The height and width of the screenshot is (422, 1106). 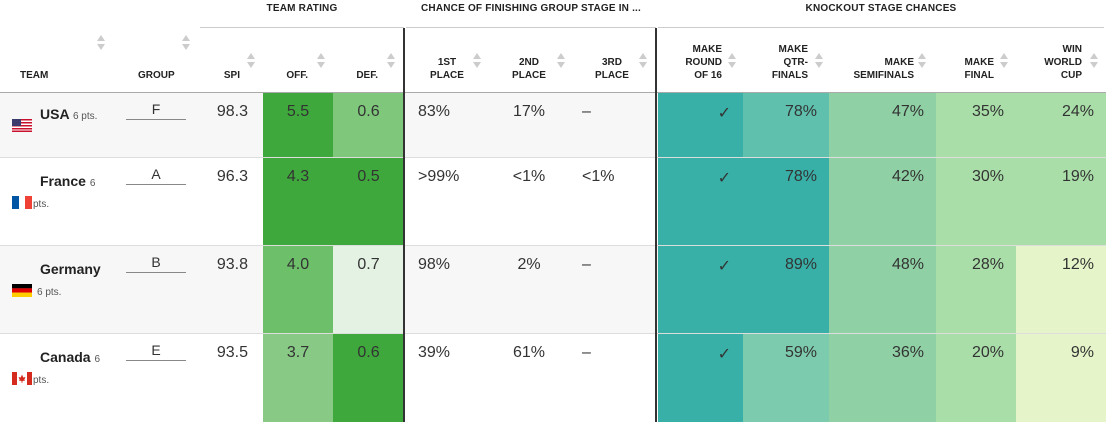 I want to click on semifinals-value: 36%, so click(x=882, y=378).